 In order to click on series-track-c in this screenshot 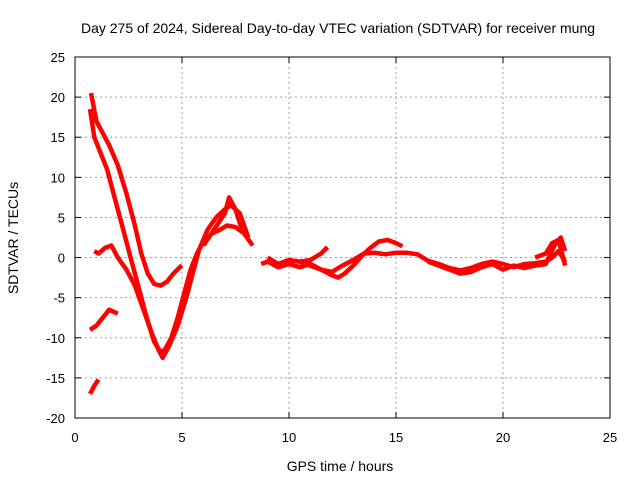, I will do `click(172, 282)`.